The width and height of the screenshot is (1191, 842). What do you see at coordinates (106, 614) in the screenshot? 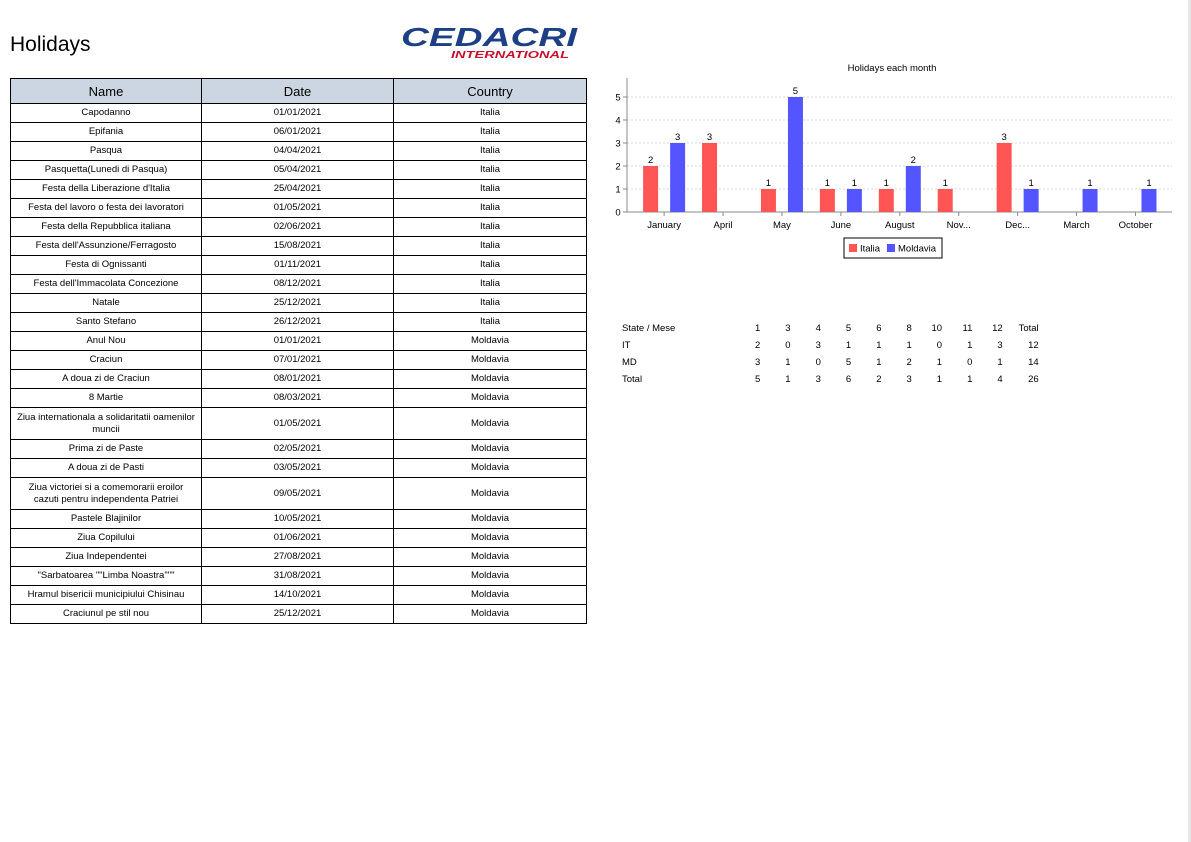
I see `holiday-name: Craciunul pe stil nou` at bounding box center [106, 614].